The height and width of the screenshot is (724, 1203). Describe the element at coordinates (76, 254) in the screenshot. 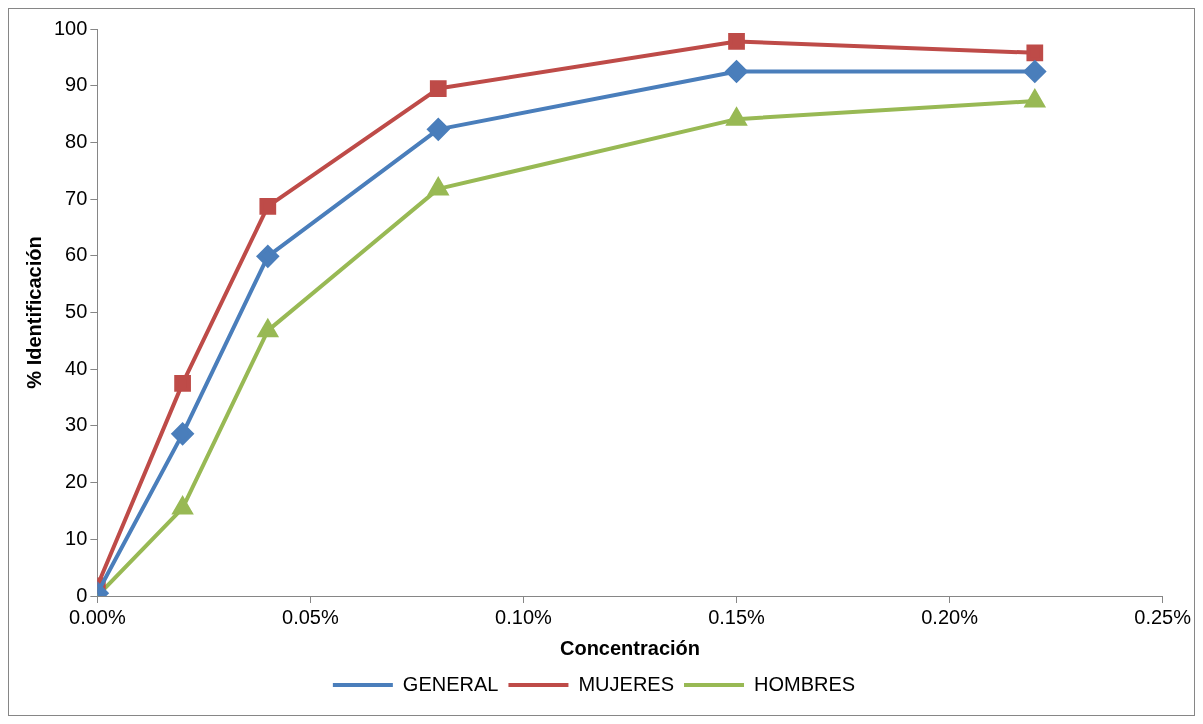

I see `y-tick-label: 60` at that location.